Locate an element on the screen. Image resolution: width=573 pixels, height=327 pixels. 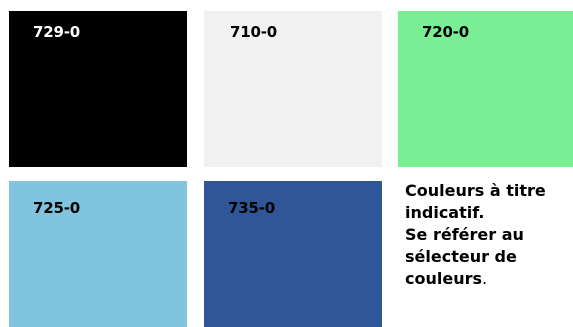
color-swatch-735-0: 735-0 is located at coordinates (293, 254).